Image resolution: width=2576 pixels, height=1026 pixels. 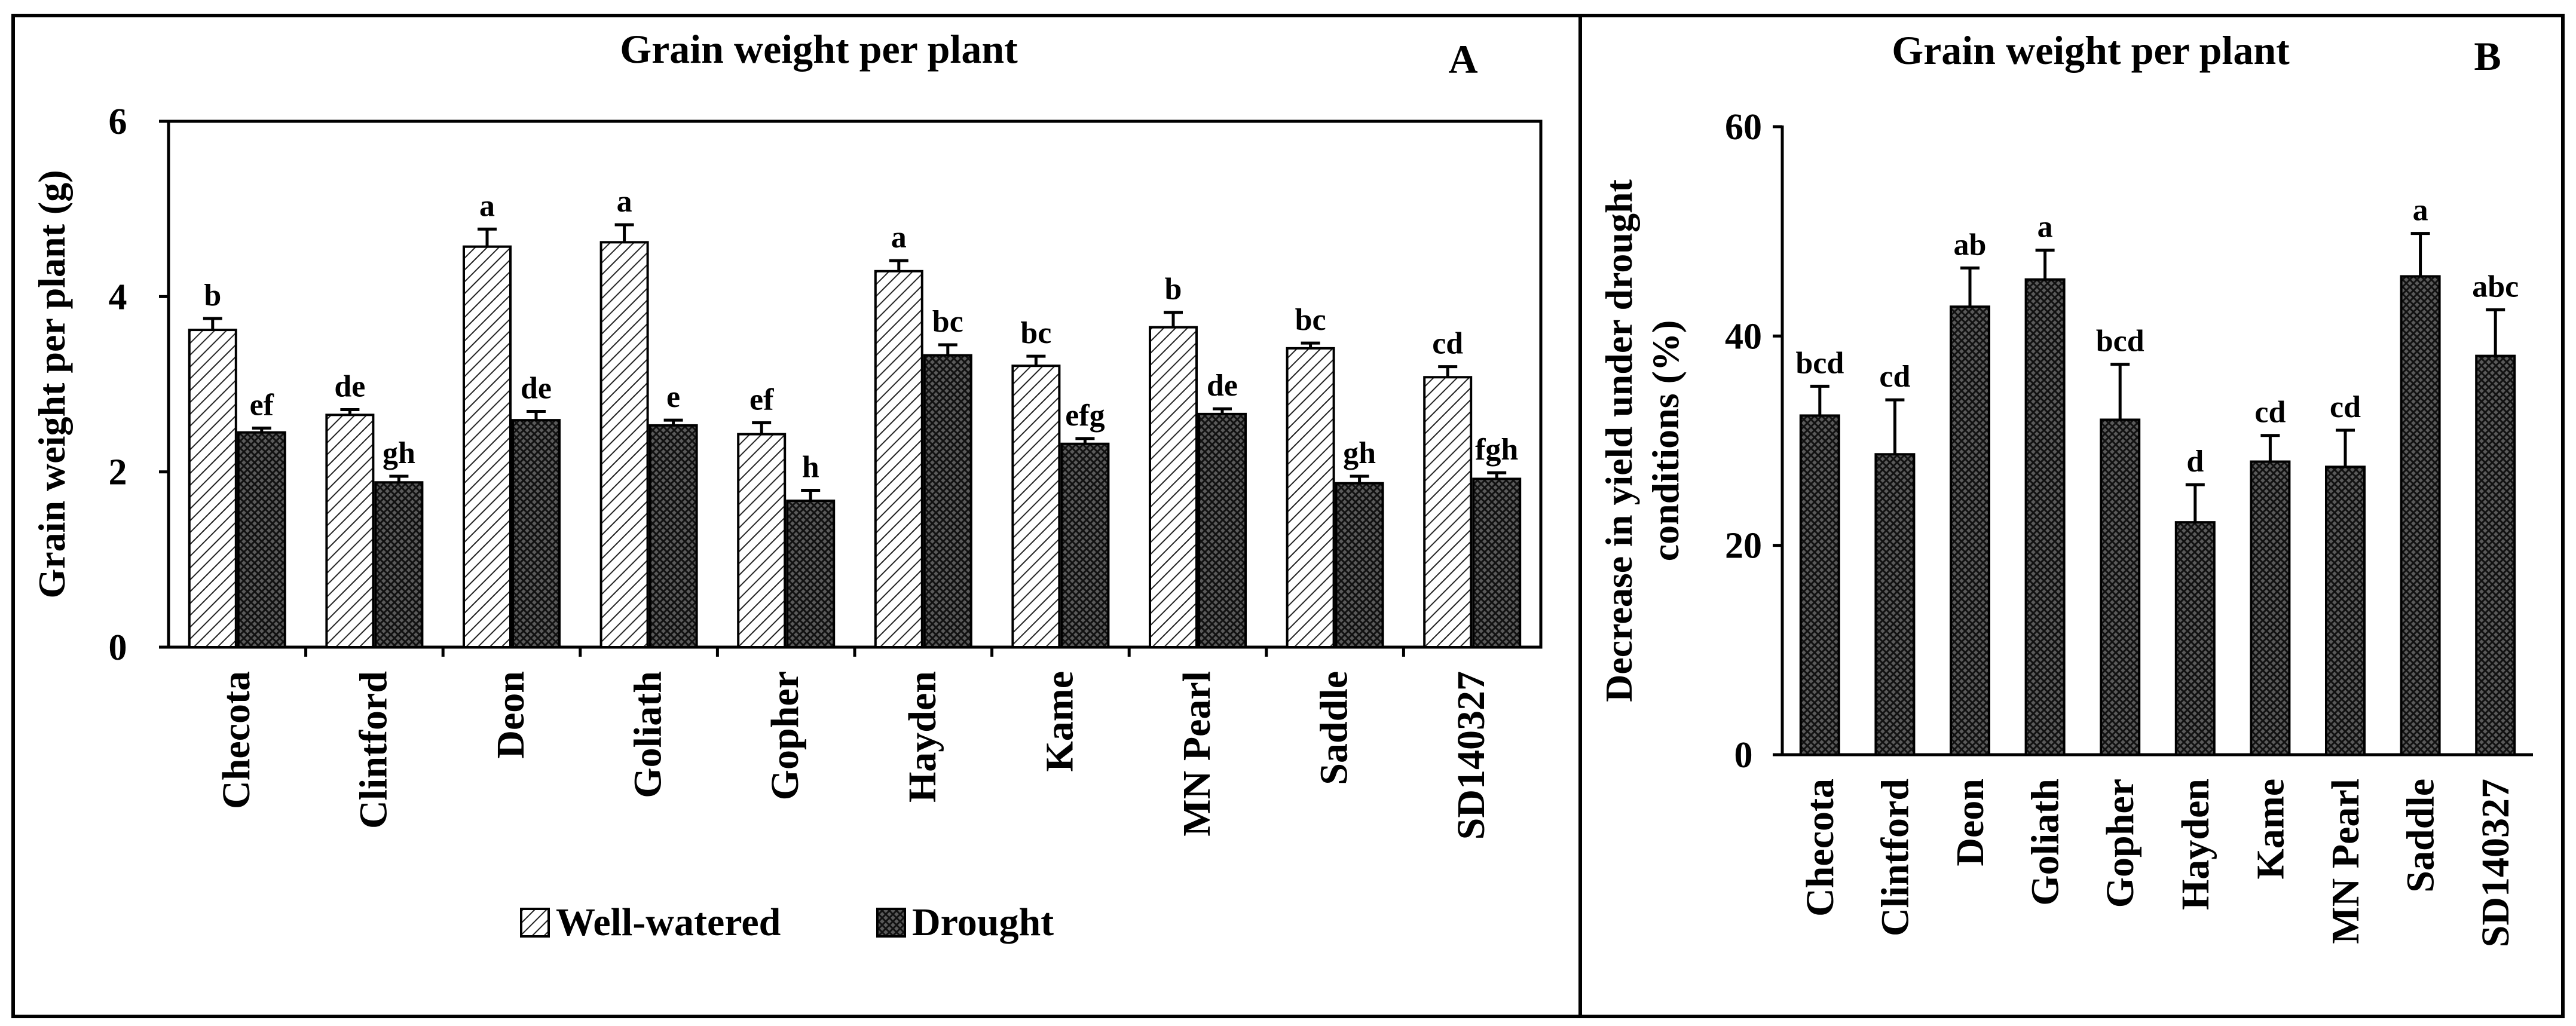 I want to click on significance-letter: h, so click(x=810, y=467).